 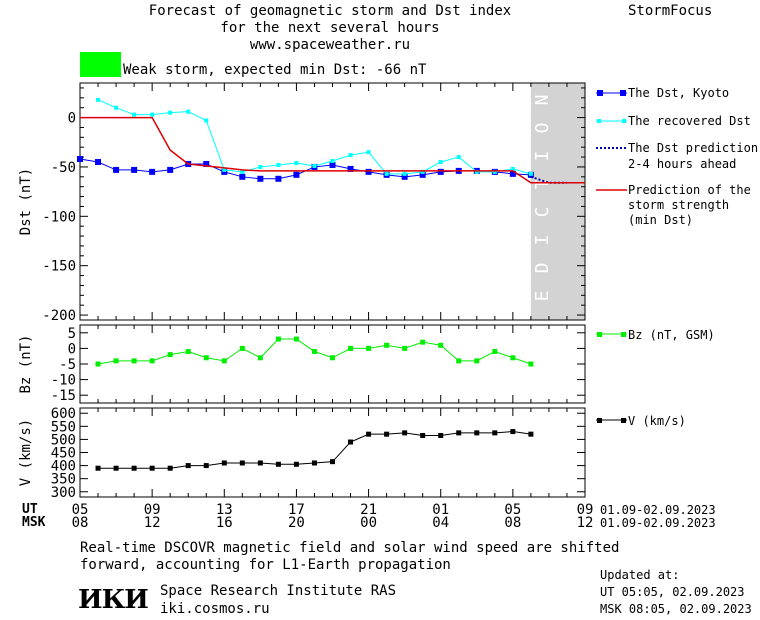 I want to click on msk-tick-label: 04, so click(x=440, y=523).